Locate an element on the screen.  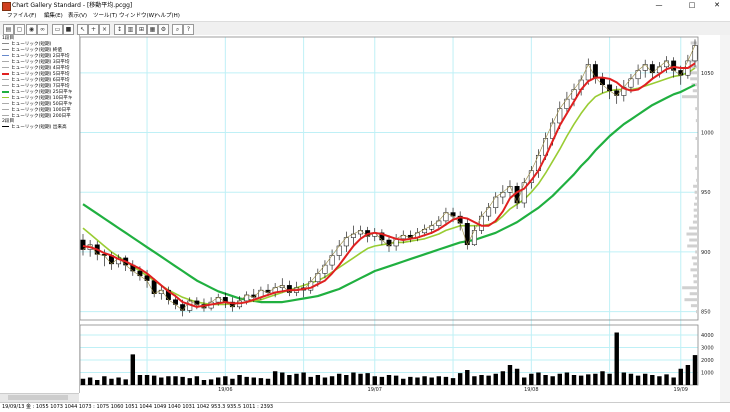
grid-icon: ⊞ is located at coordinates (141, 29).